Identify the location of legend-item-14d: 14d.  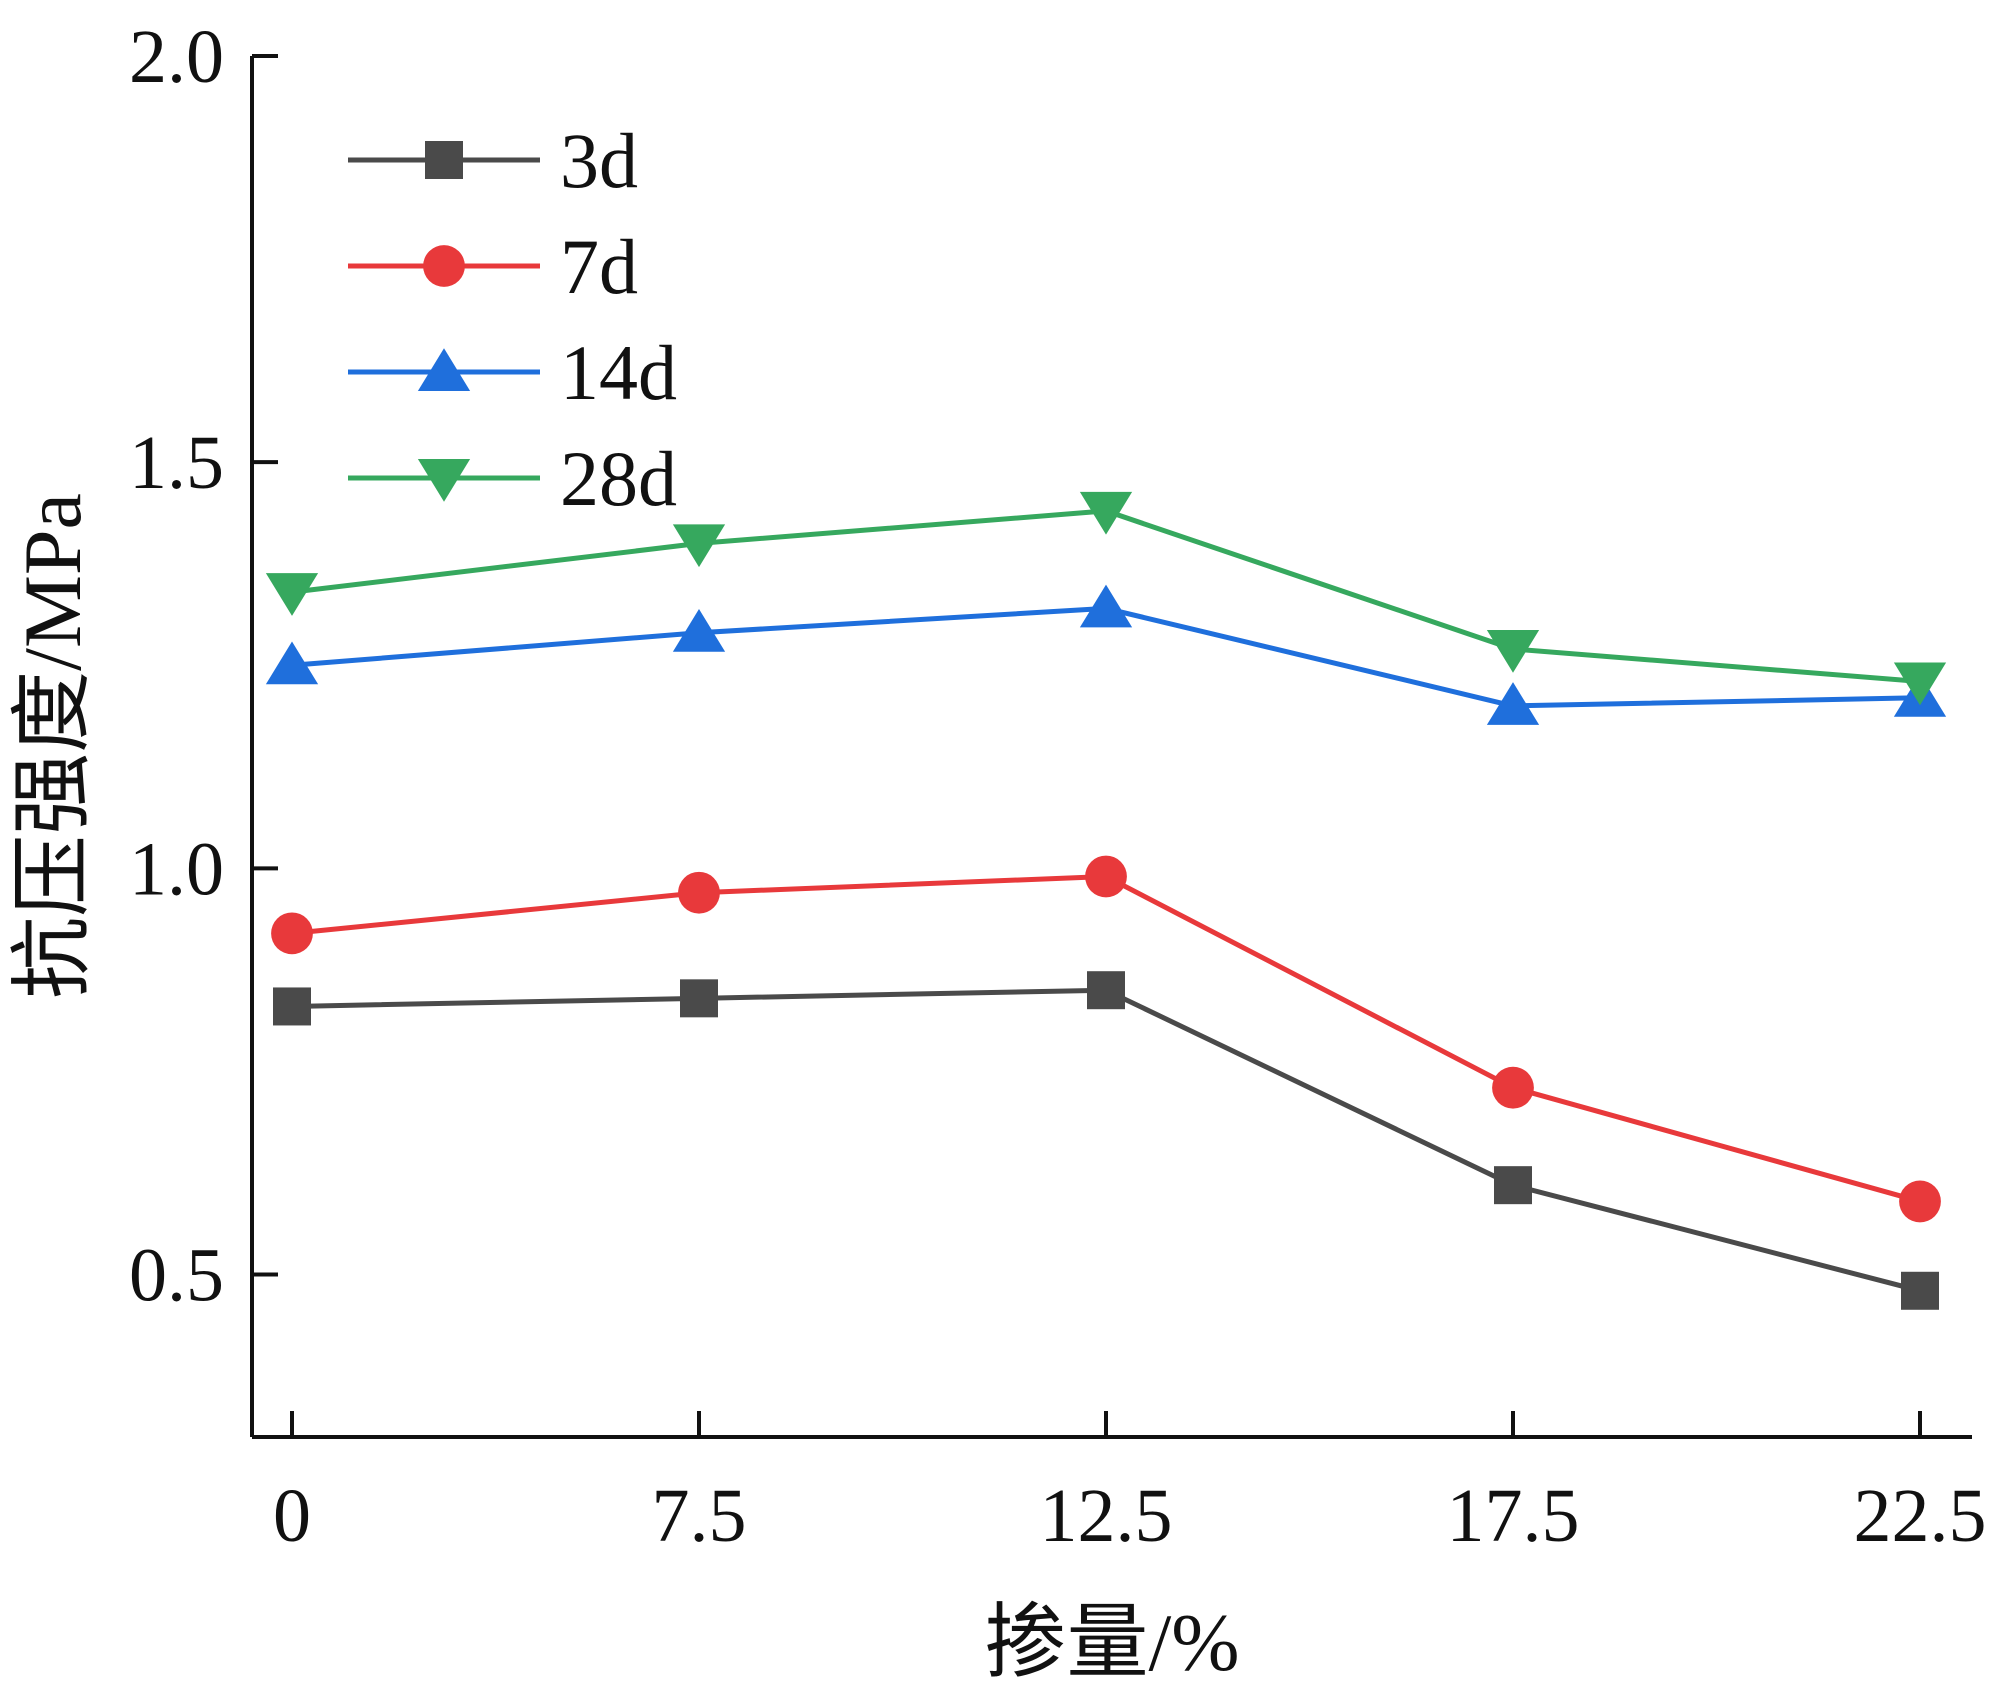
(512, 372).